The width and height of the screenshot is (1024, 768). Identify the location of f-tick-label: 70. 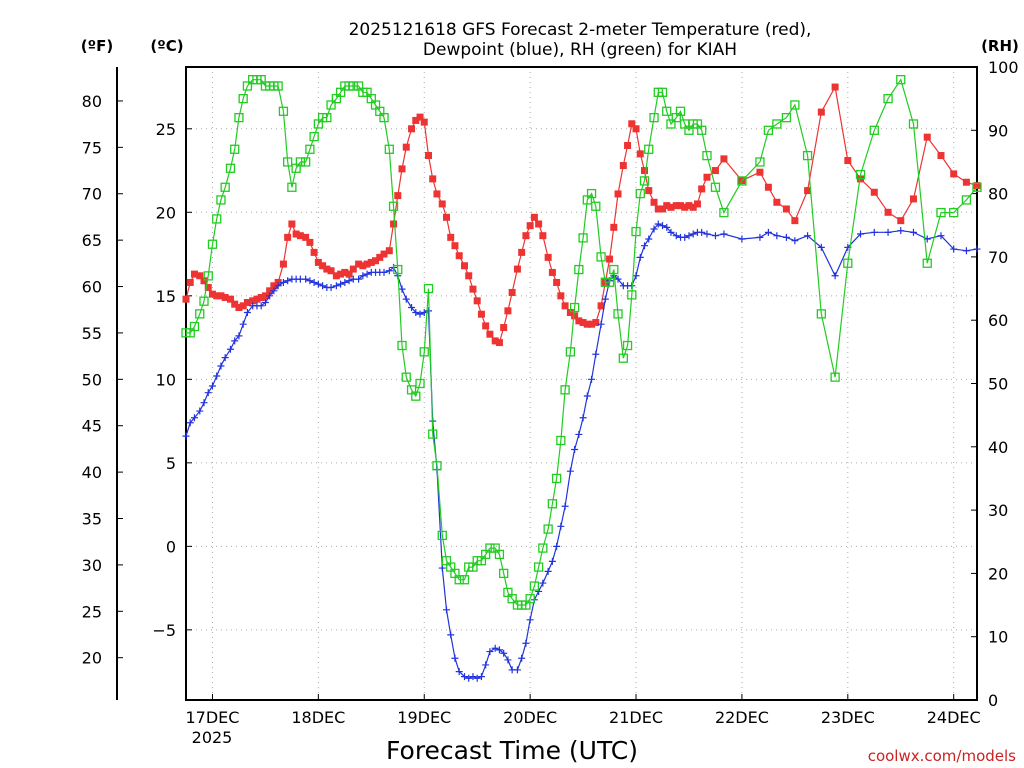
(92, 194).